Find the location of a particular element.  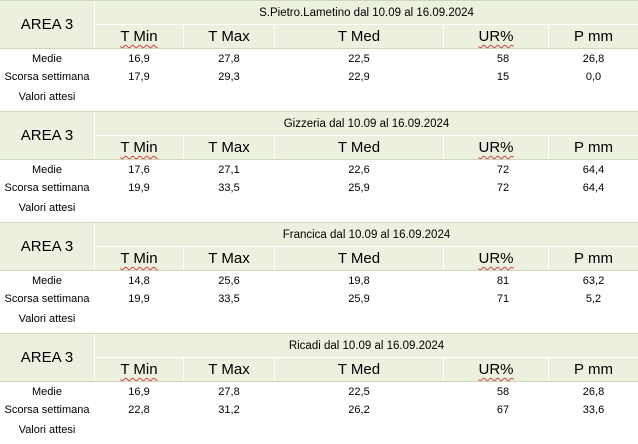

cell-scorsa-tmin: 22,8 is located at coordinates (139, 410).